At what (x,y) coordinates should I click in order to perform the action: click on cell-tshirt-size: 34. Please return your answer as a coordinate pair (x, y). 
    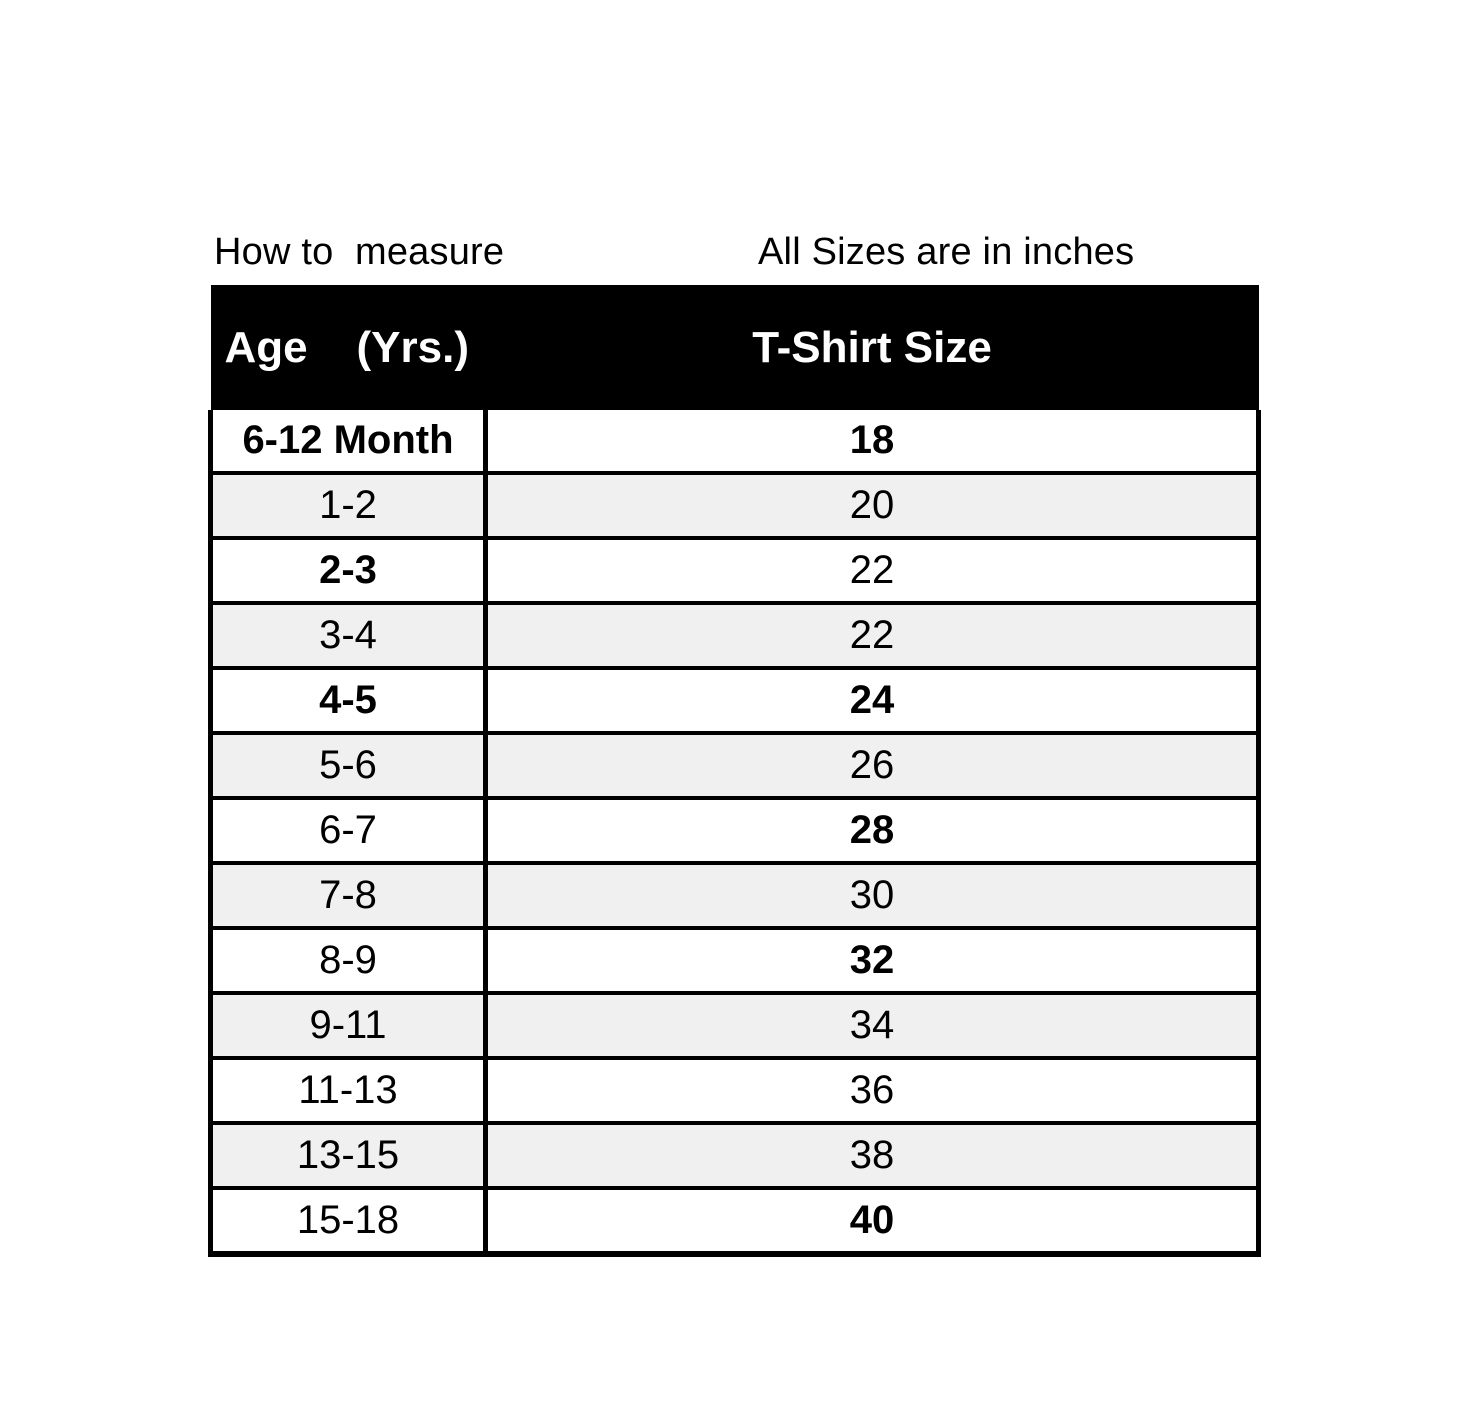
    Looking at the image, I should click on (872, 1024).